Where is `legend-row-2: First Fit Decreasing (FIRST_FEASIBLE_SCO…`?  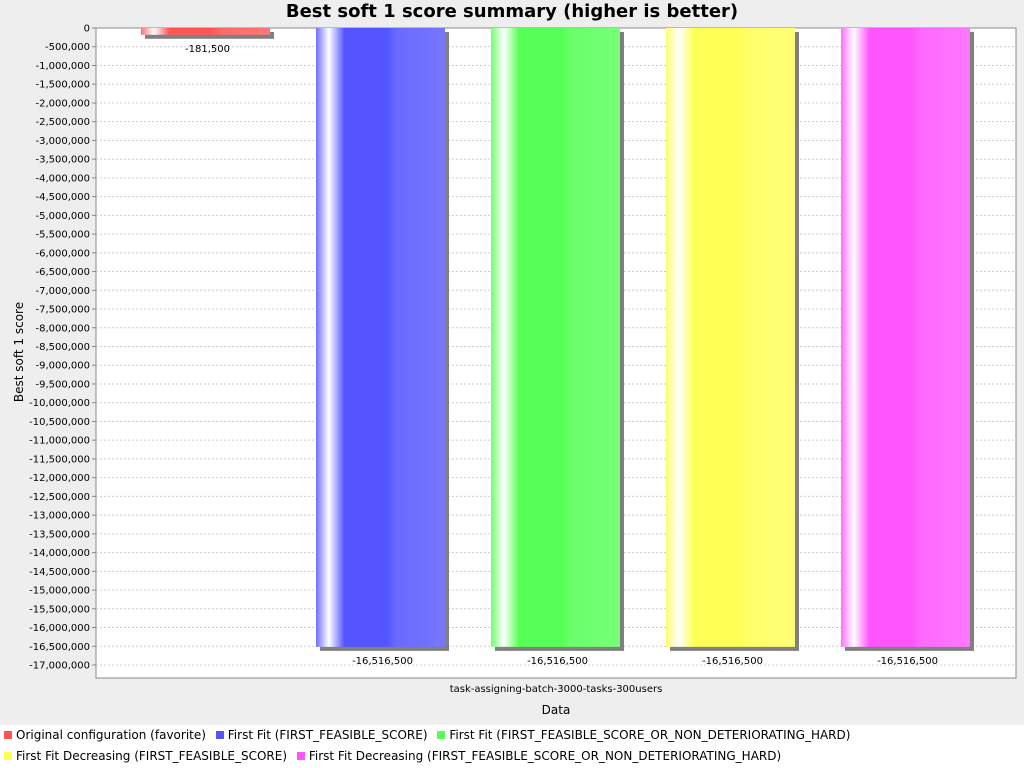
legend-row-2: First Fit Decreasing (FIRST_FEASIBLE_SCO… is located at coordinates (395, 756).